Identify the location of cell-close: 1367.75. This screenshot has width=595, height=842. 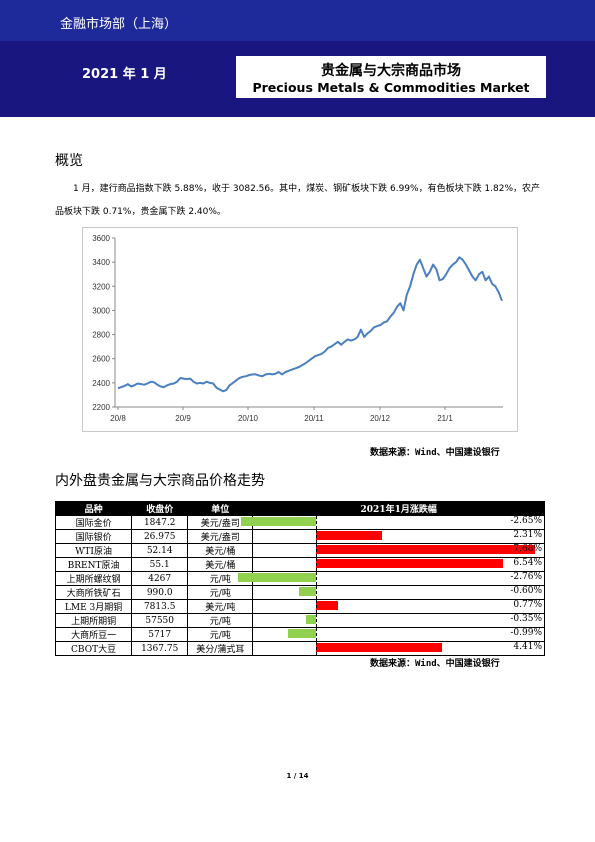
(160, 648).